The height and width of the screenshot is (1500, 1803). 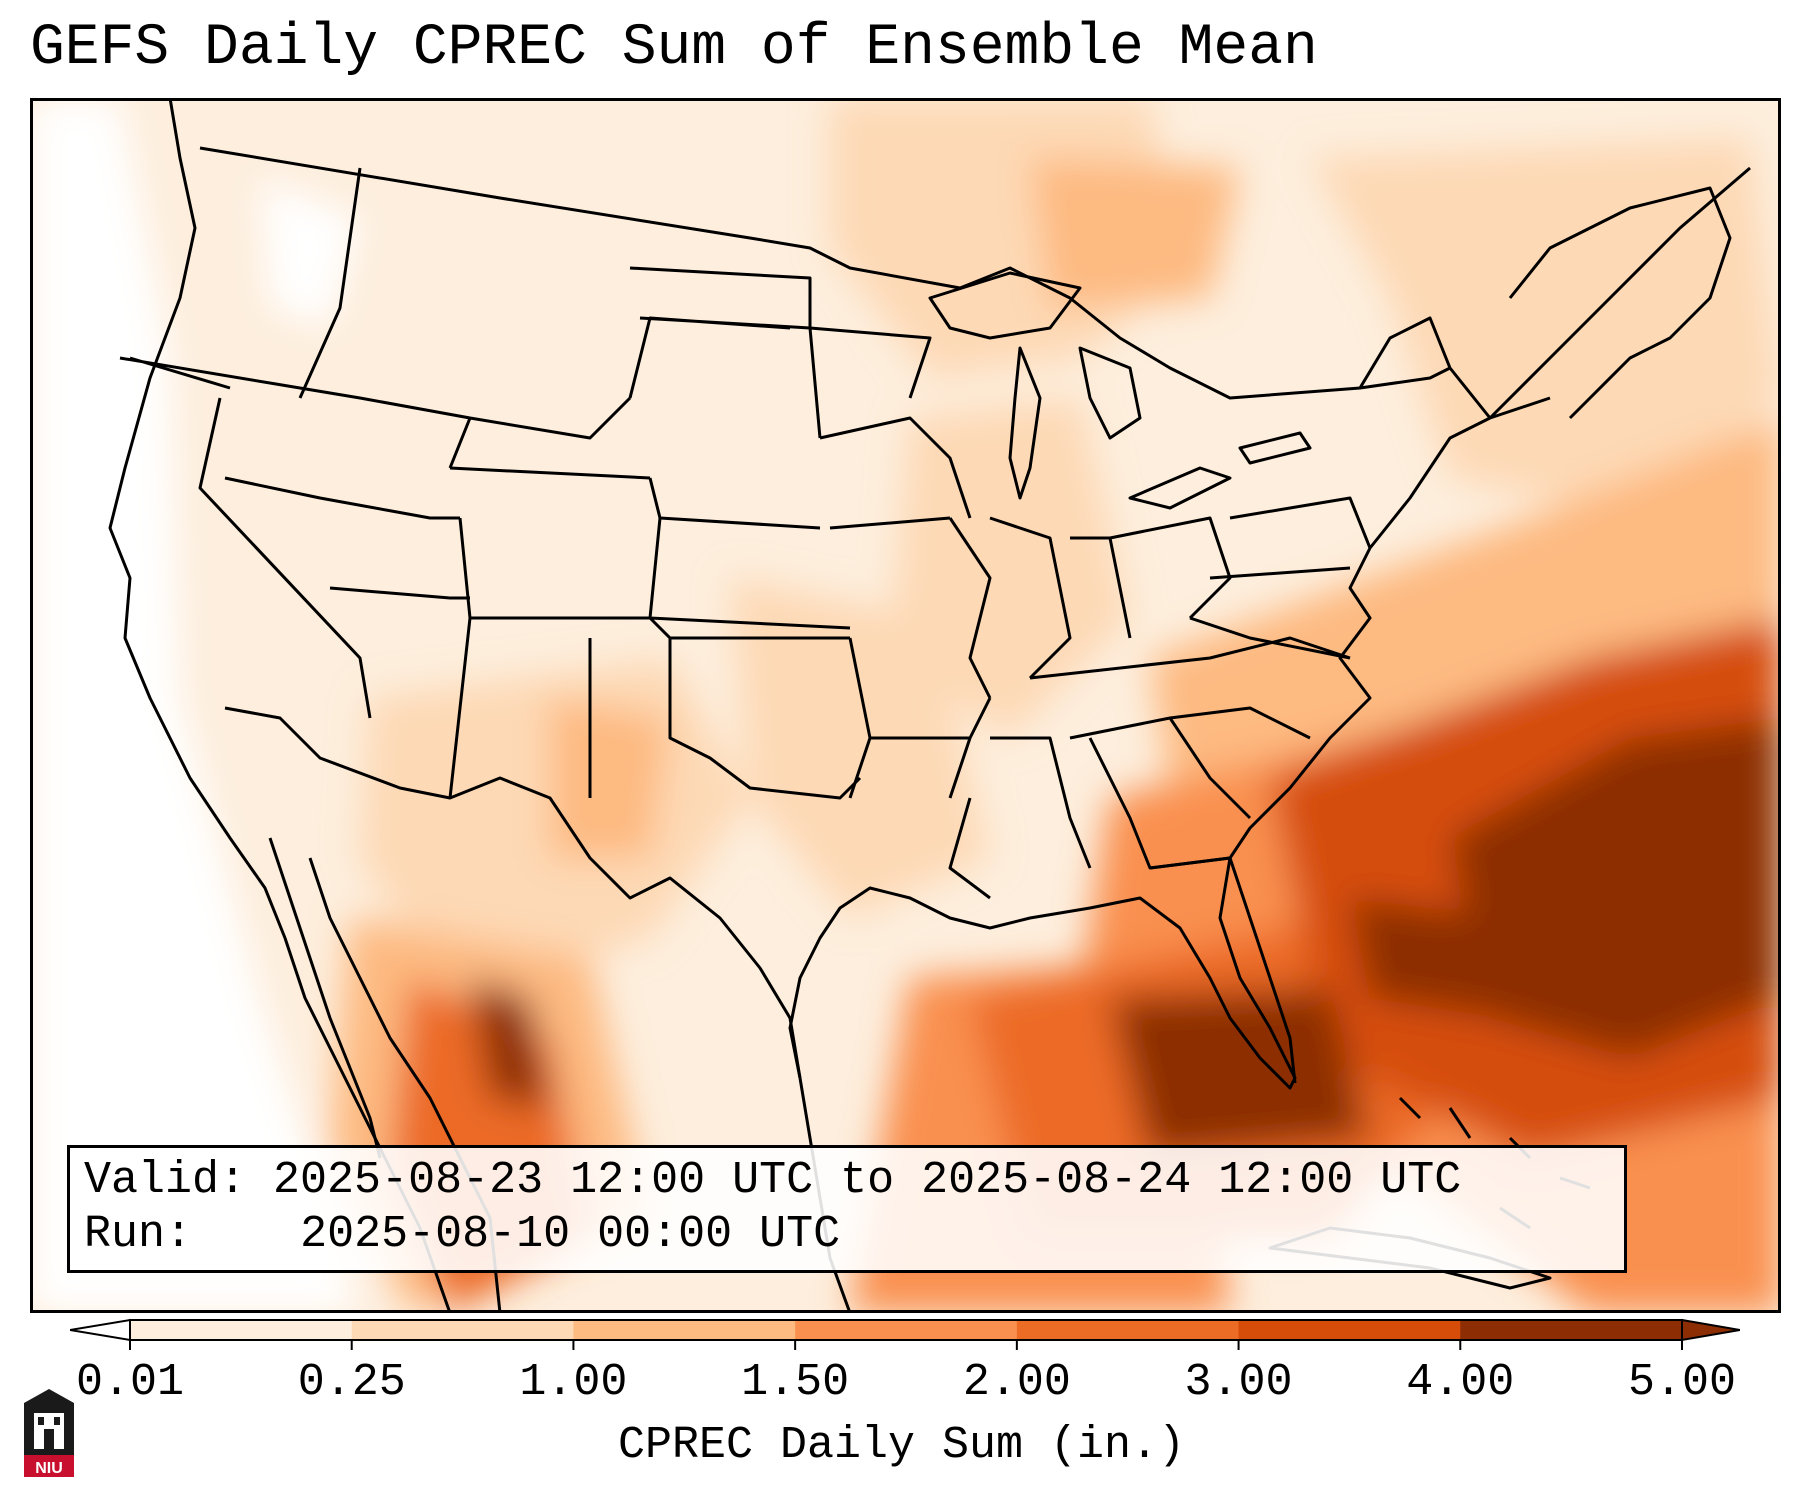 What do you see at coordinates (570, 1234) in the screenshot?
I see `run-value: 2025-08-10 00:00 UTC` at bounding box center [570, 1234].